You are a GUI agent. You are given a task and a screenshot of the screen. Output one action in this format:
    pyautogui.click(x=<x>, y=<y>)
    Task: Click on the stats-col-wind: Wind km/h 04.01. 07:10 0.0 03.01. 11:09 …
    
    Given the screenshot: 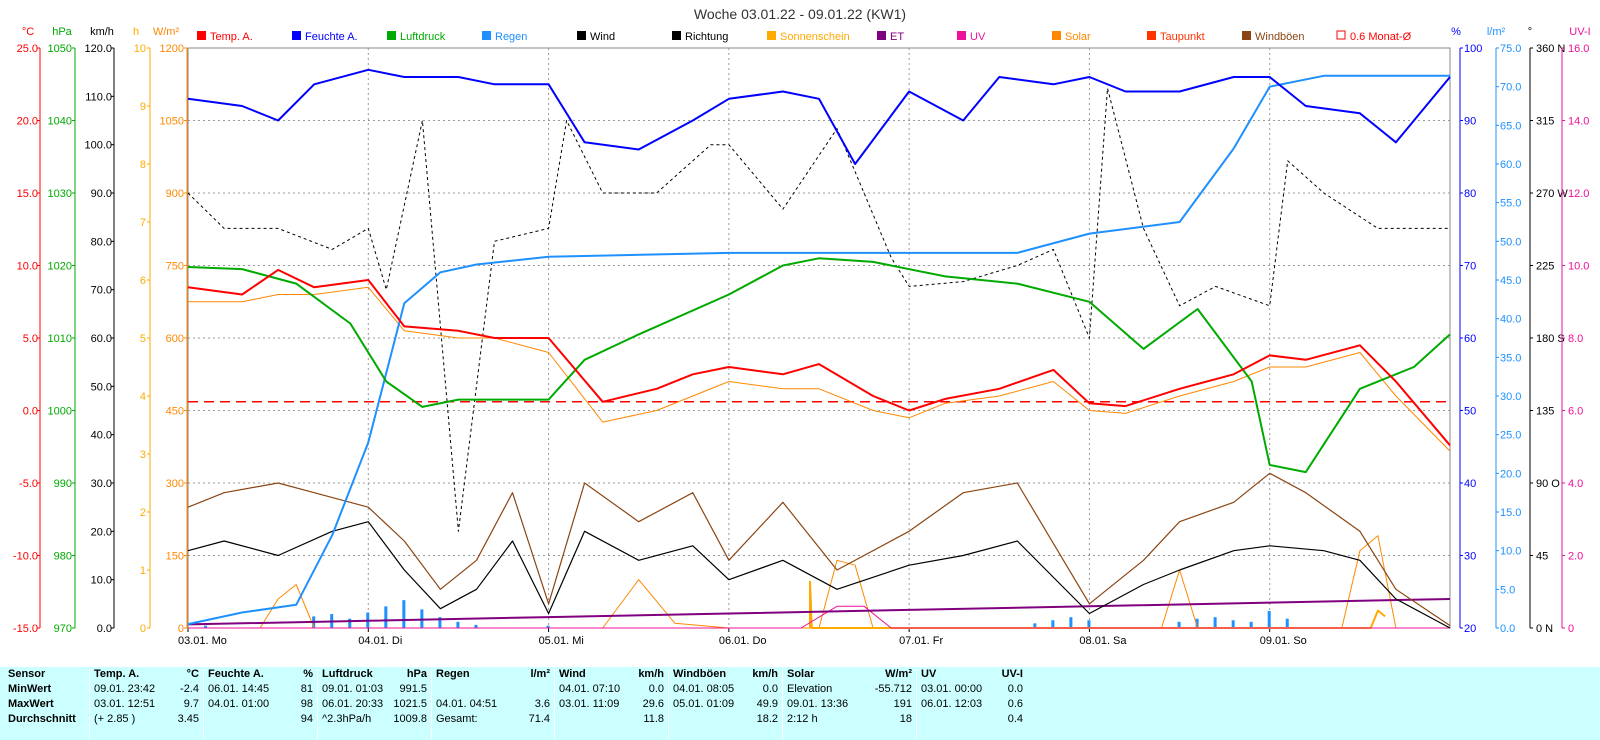 What is the action you would take?
    pyautogui.click(x=611, y=703)
    